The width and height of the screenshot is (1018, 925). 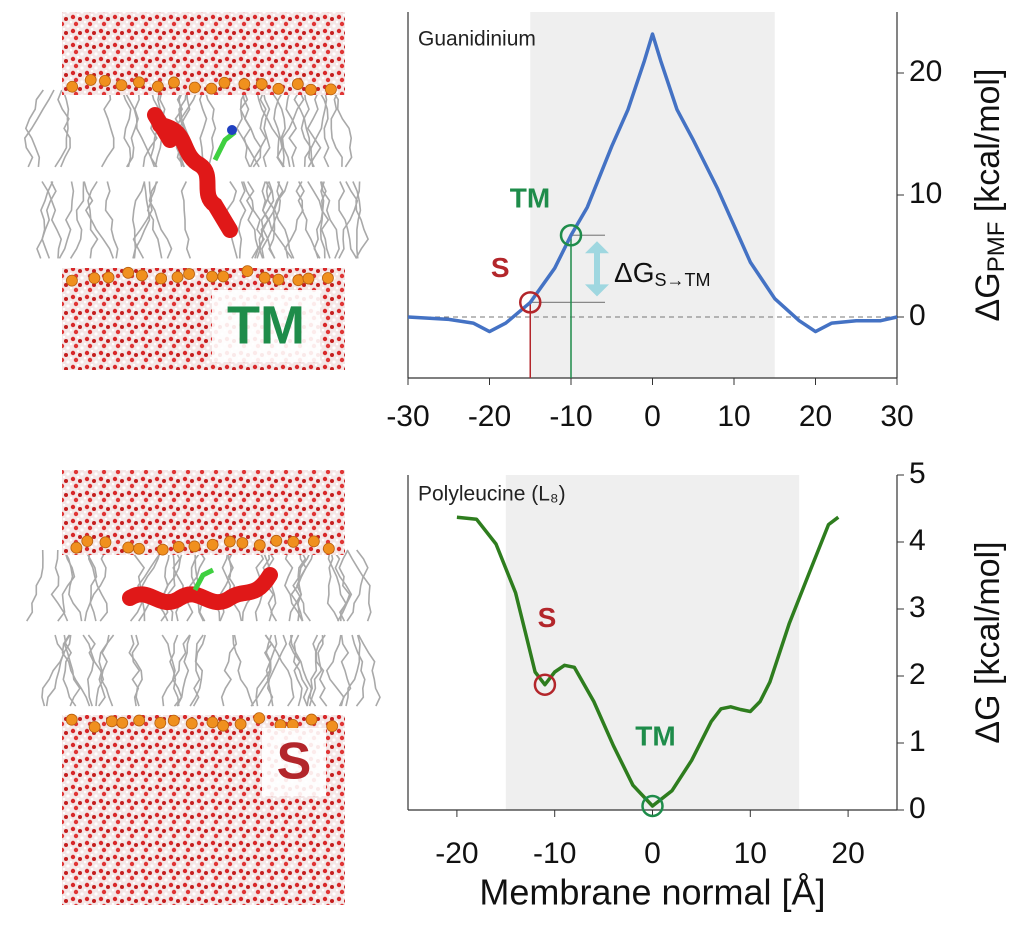 I want to click on y-axis-label-part: PMF, so click(x=996, y=247).